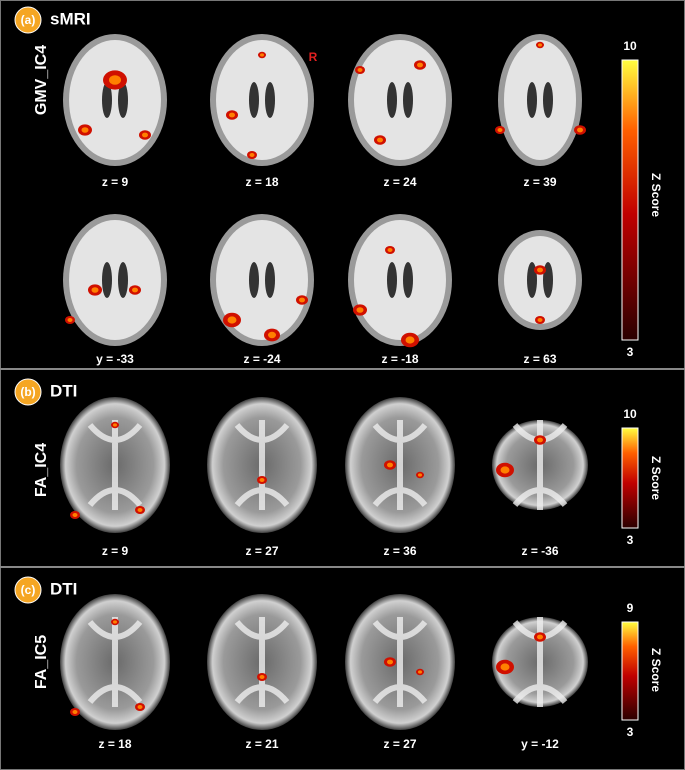 The height and width of the screenshot is (770, 685). What do you see at coordinates (540, 744) in the screenshot?
I see `slice-label: y = -12` at bounding box center [540, 744].